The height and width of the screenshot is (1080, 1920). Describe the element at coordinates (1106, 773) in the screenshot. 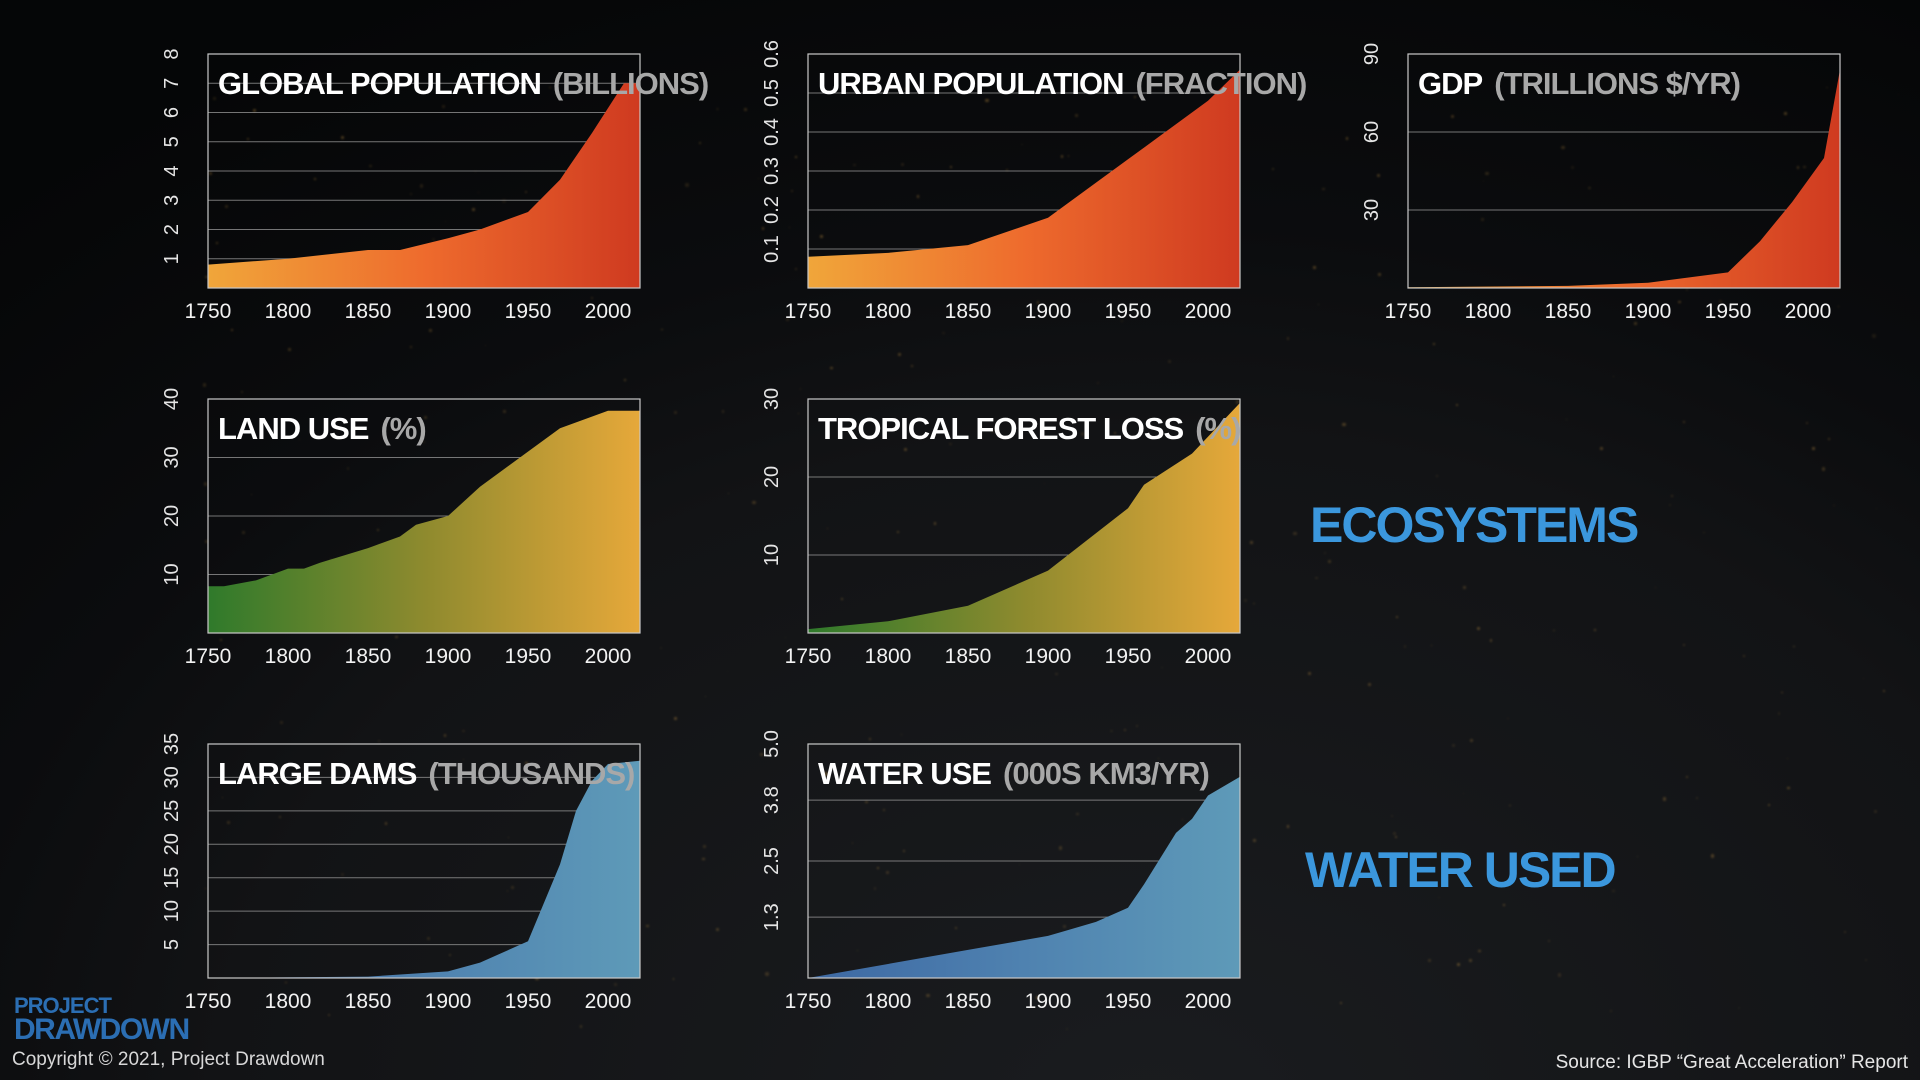

I see `chart-title-unit: (000S KM3/YR)` at that location.